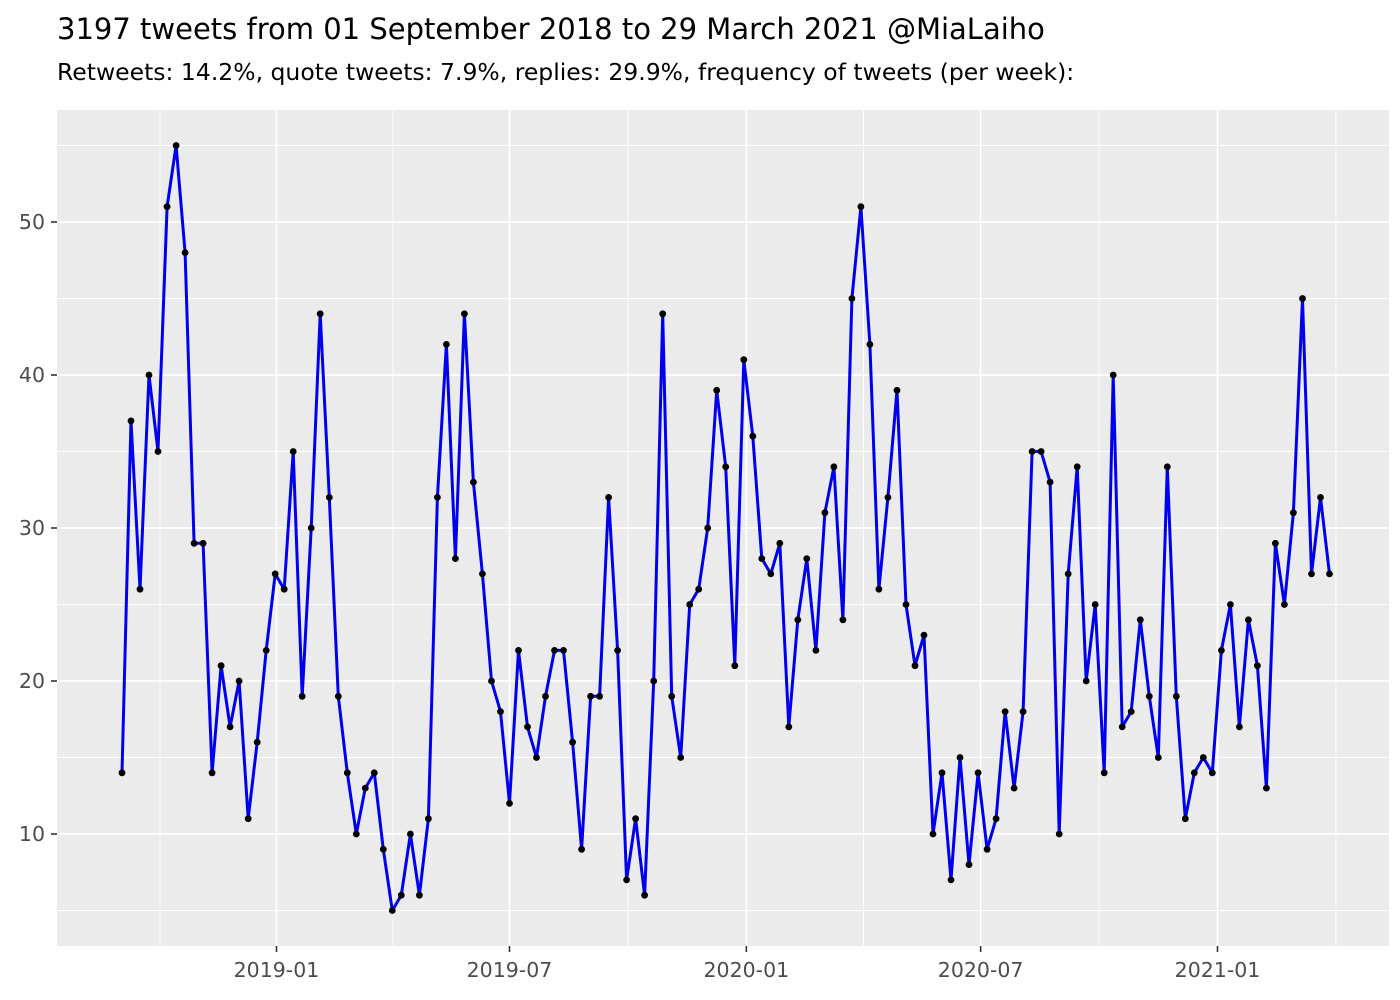 This screenshot has width=1400, height=1000. Describe the element at coordinates (510, 970) in the screenshot. I see `x-tick-label: 2019-07` at that location.